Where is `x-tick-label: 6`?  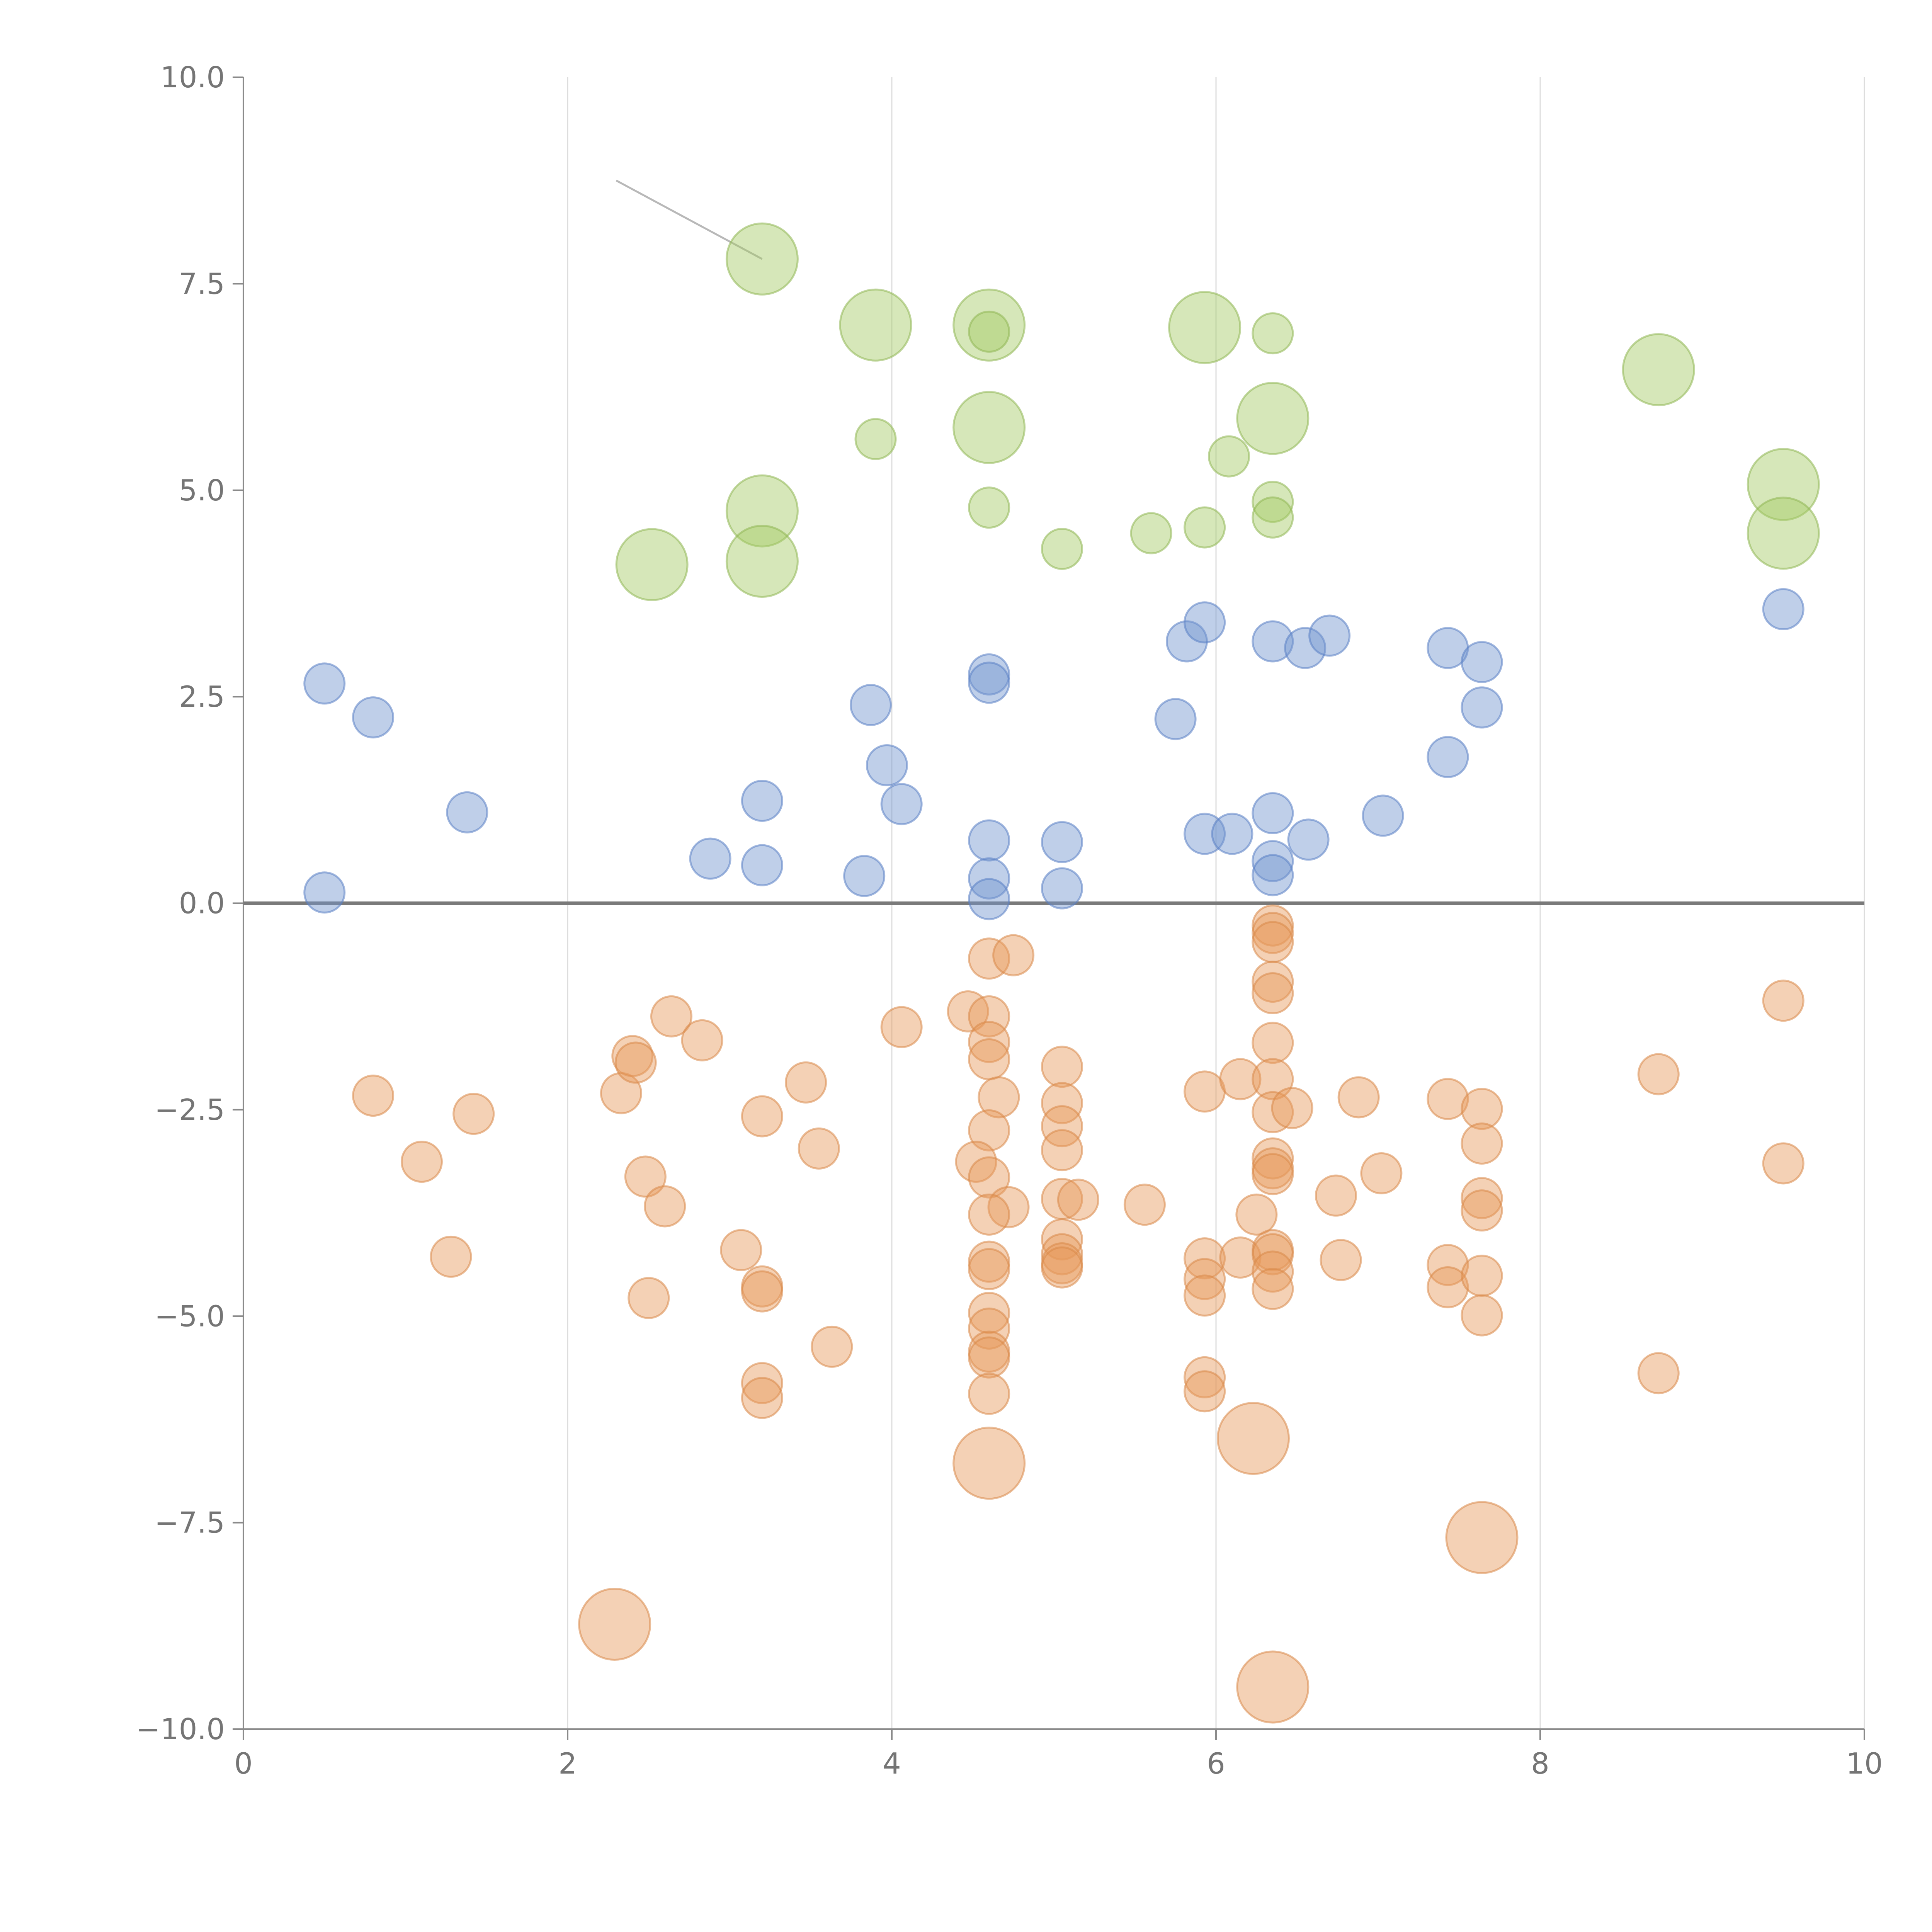
x-tick-label: 6 is located at coordinates (1216, 1764).